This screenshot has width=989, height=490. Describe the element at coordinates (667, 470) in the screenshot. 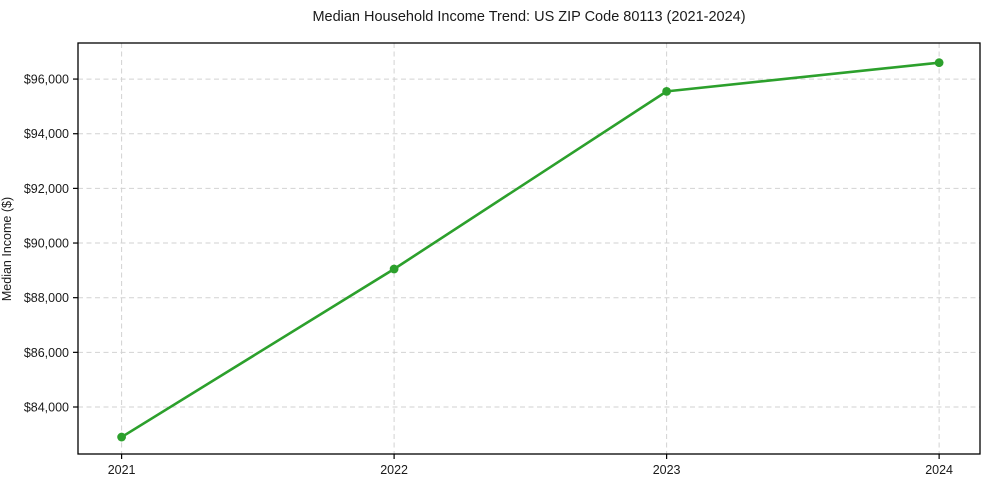

I see `x-tick-label: 2023` at that location.